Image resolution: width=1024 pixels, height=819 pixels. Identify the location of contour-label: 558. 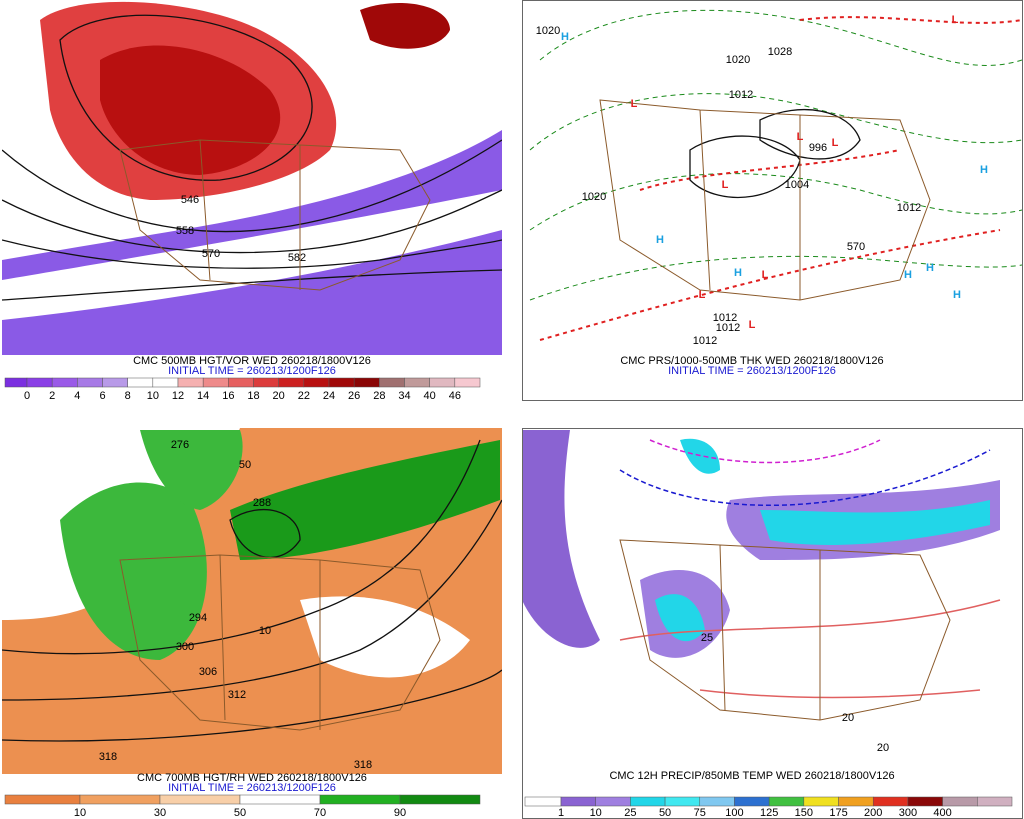
(185, 231).